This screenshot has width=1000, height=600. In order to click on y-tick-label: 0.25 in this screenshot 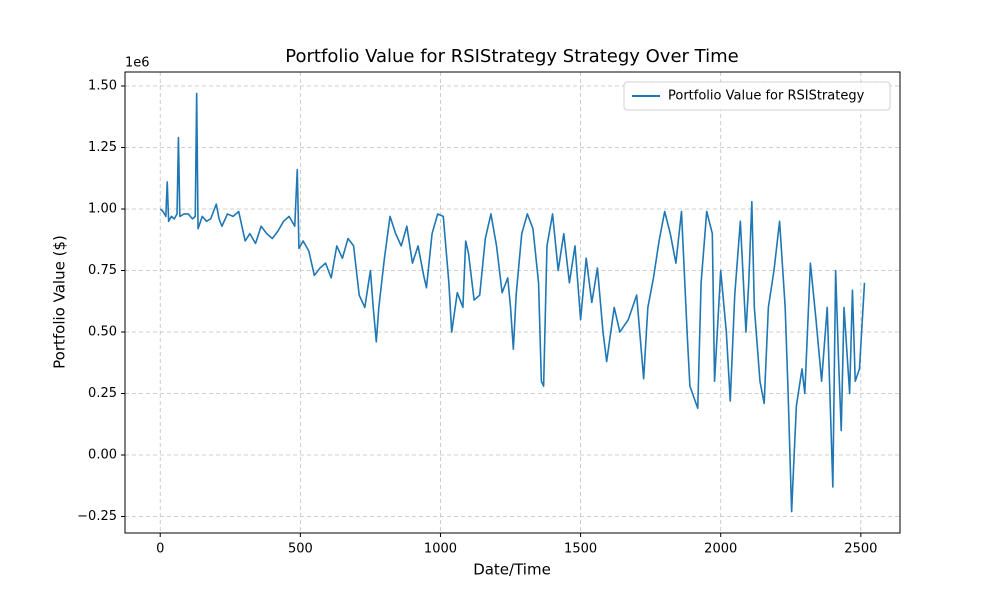, I will do `click(102, 393)`.